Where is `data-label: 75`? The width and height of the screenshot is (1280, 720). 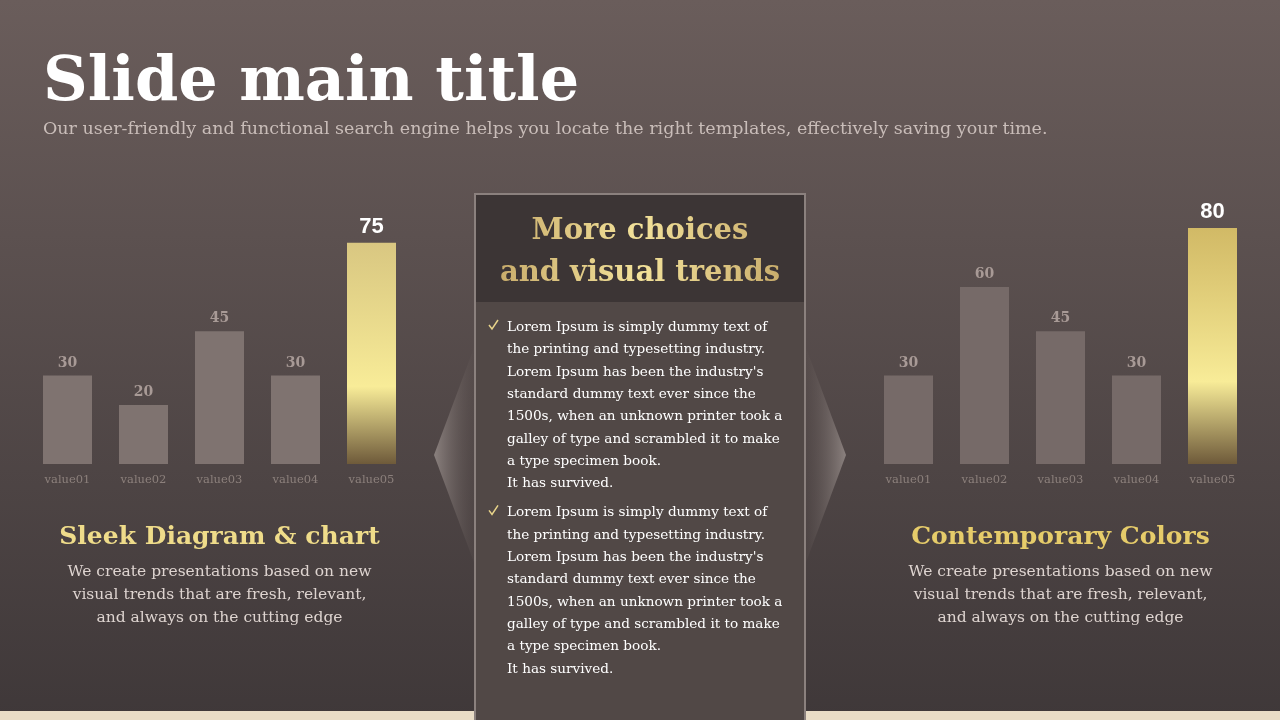
data-label: 75 is located at coordinates (371, 225).